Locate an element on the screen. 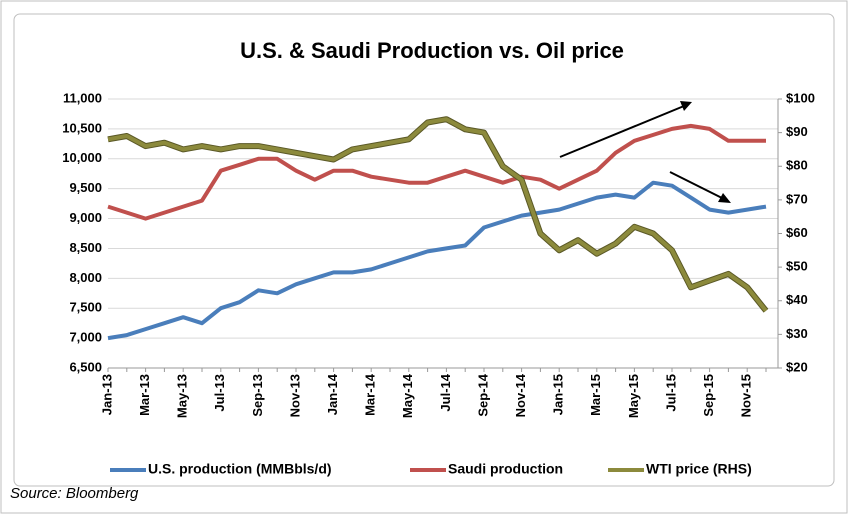 The width and height of the screenshot is (848, 519). x-tick-label: Nov-14 is located at coordinates (520, 395).